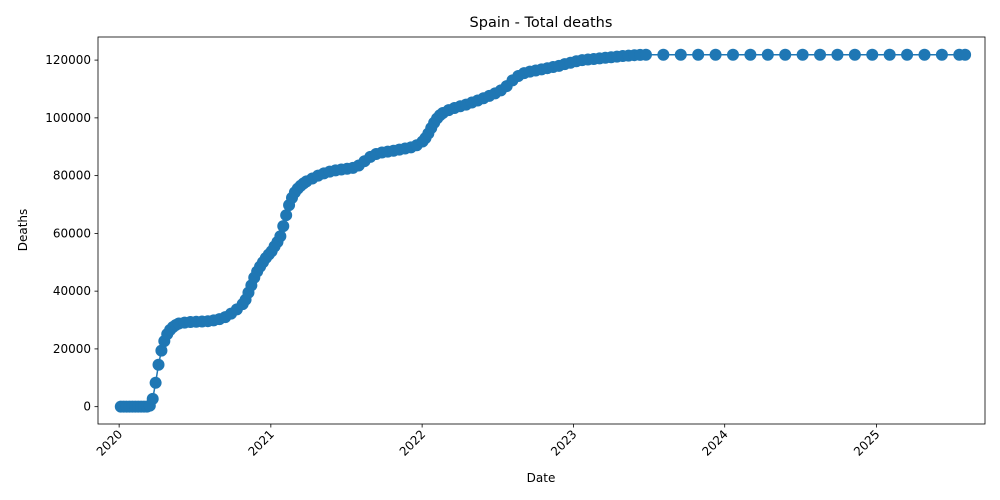  What do you see at coordinates (412, 442) in the screenshot?
I see `x-tick-label: 2022` at bounding box center [412, 442].